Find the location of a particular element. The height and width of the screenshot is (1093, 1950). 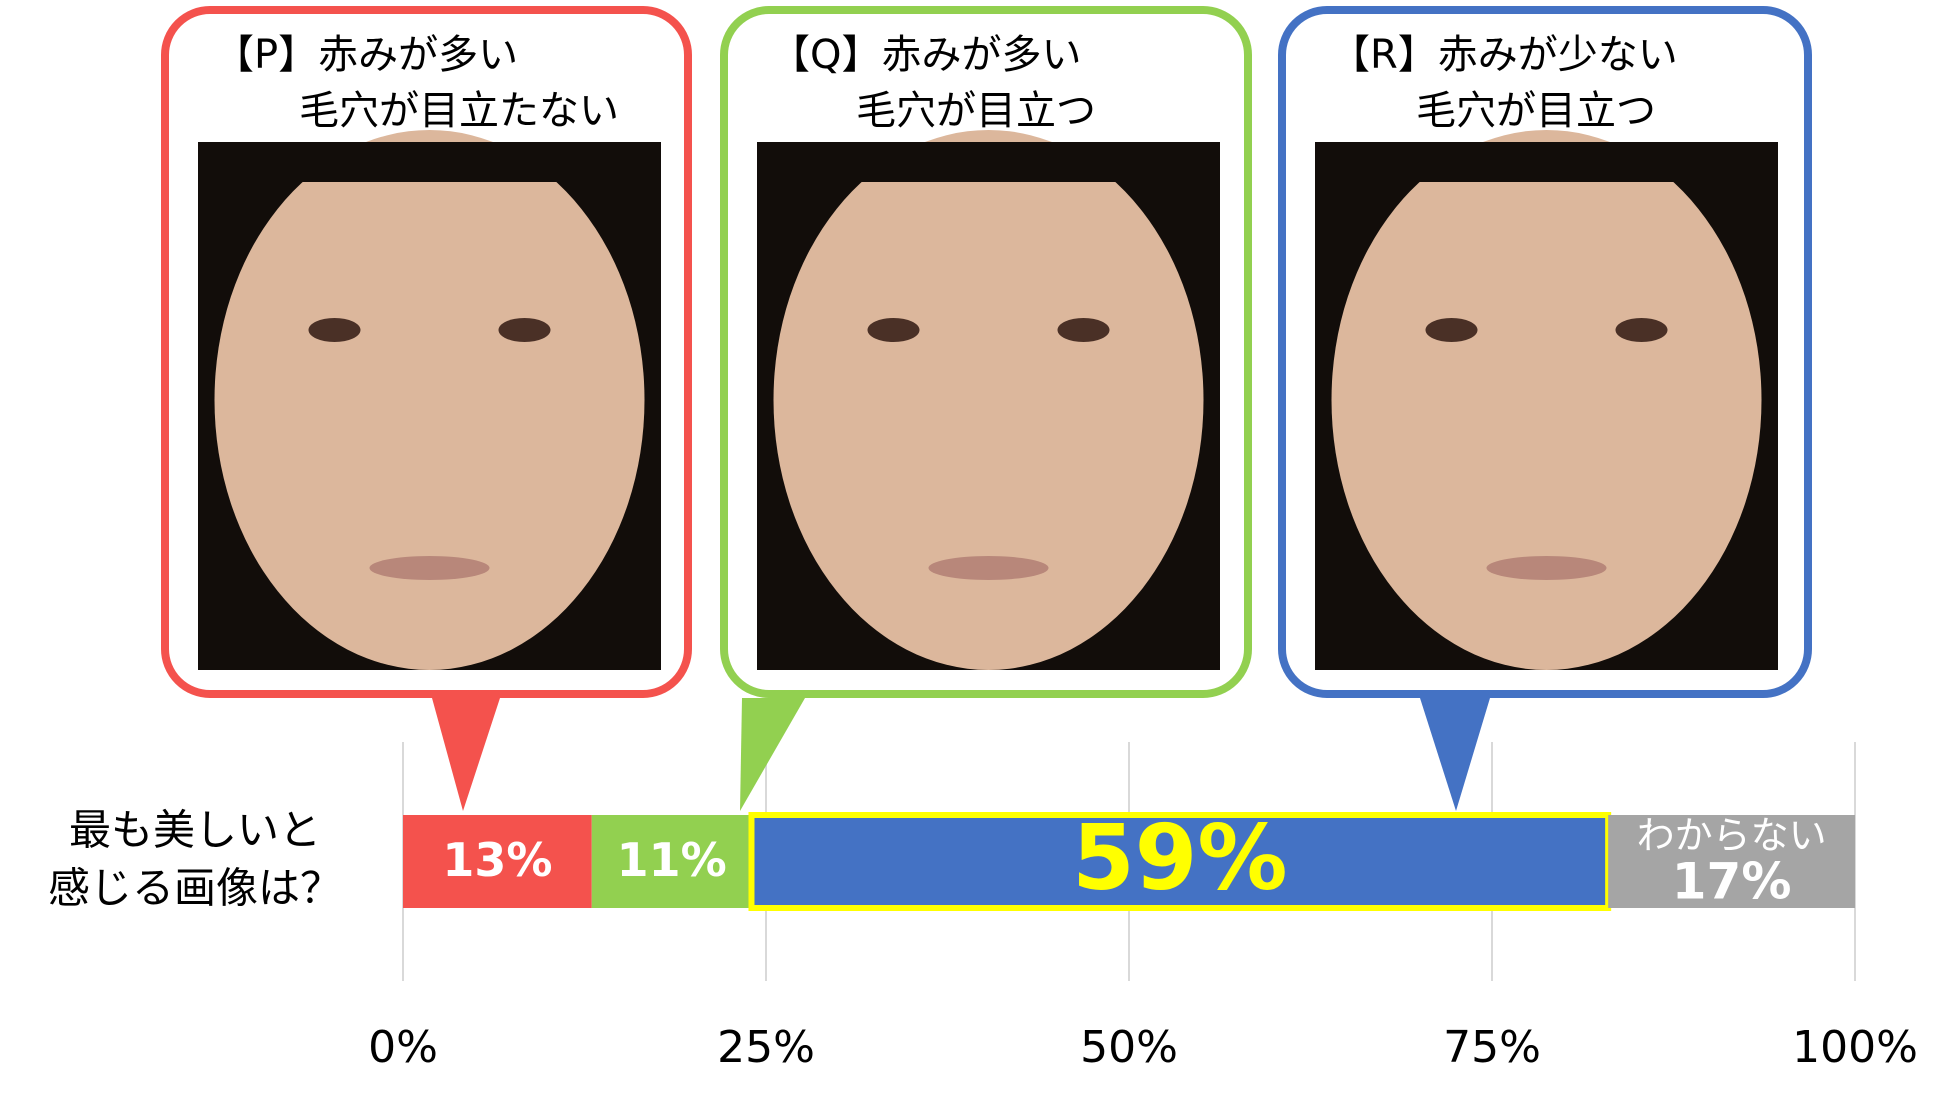

callout-title: 【P】赤みが多い is located at coordinates (366, 55).